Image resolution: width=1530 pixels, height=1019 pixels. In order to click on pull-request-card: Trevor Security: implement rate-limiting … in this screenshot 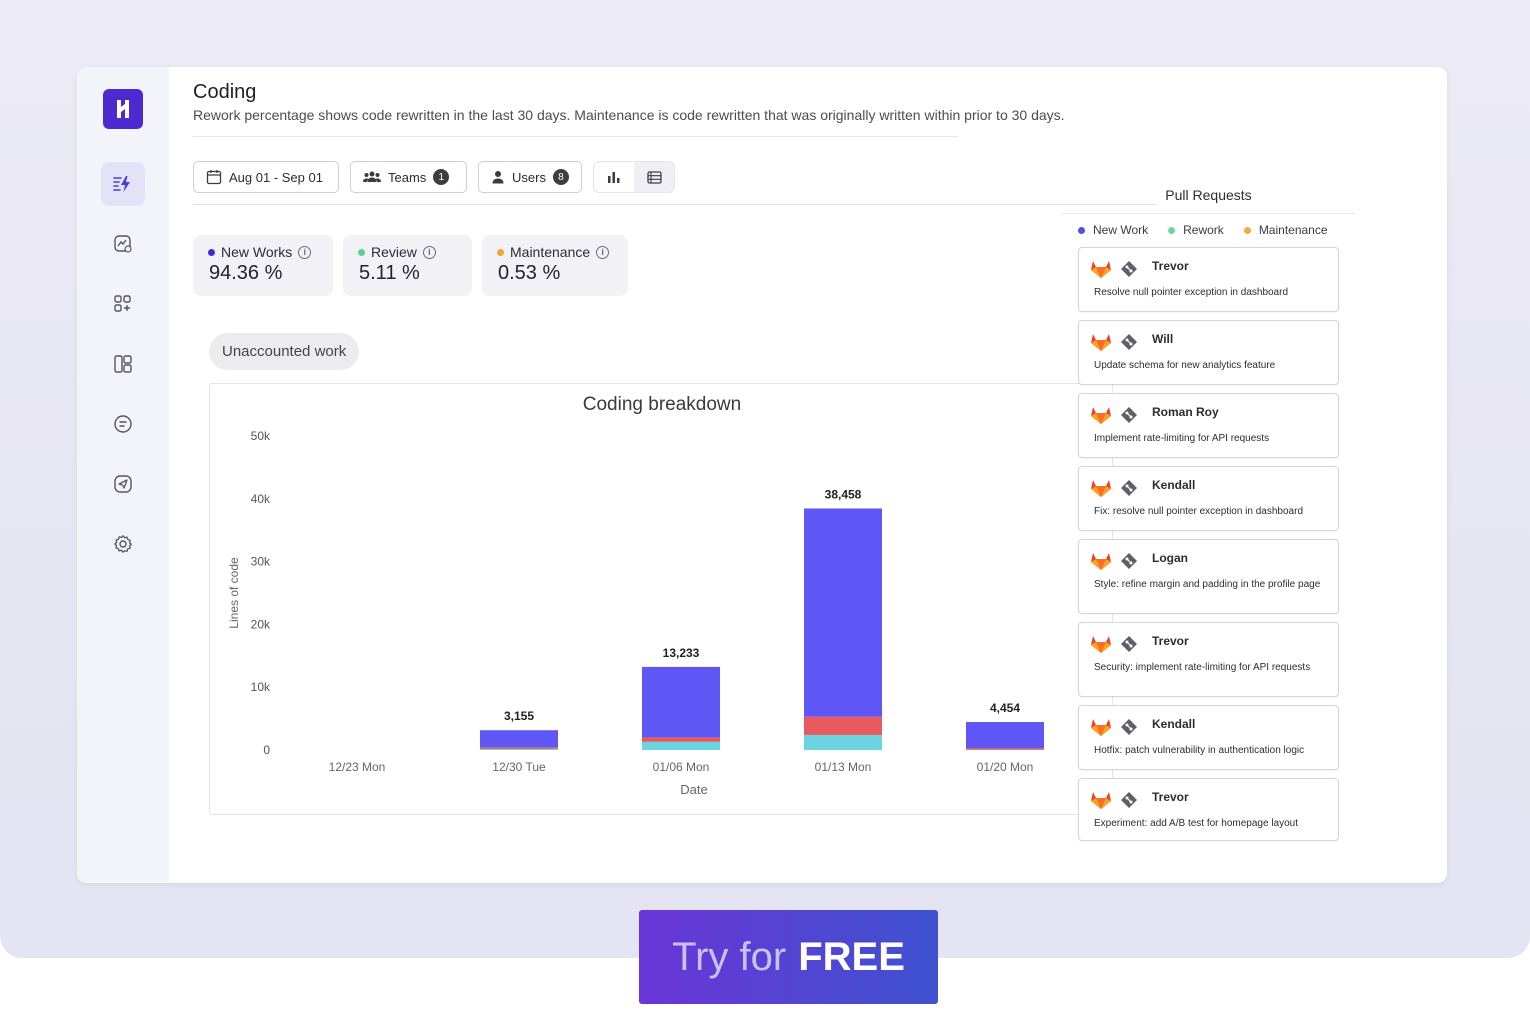, I will do `click(1208, 659)`.